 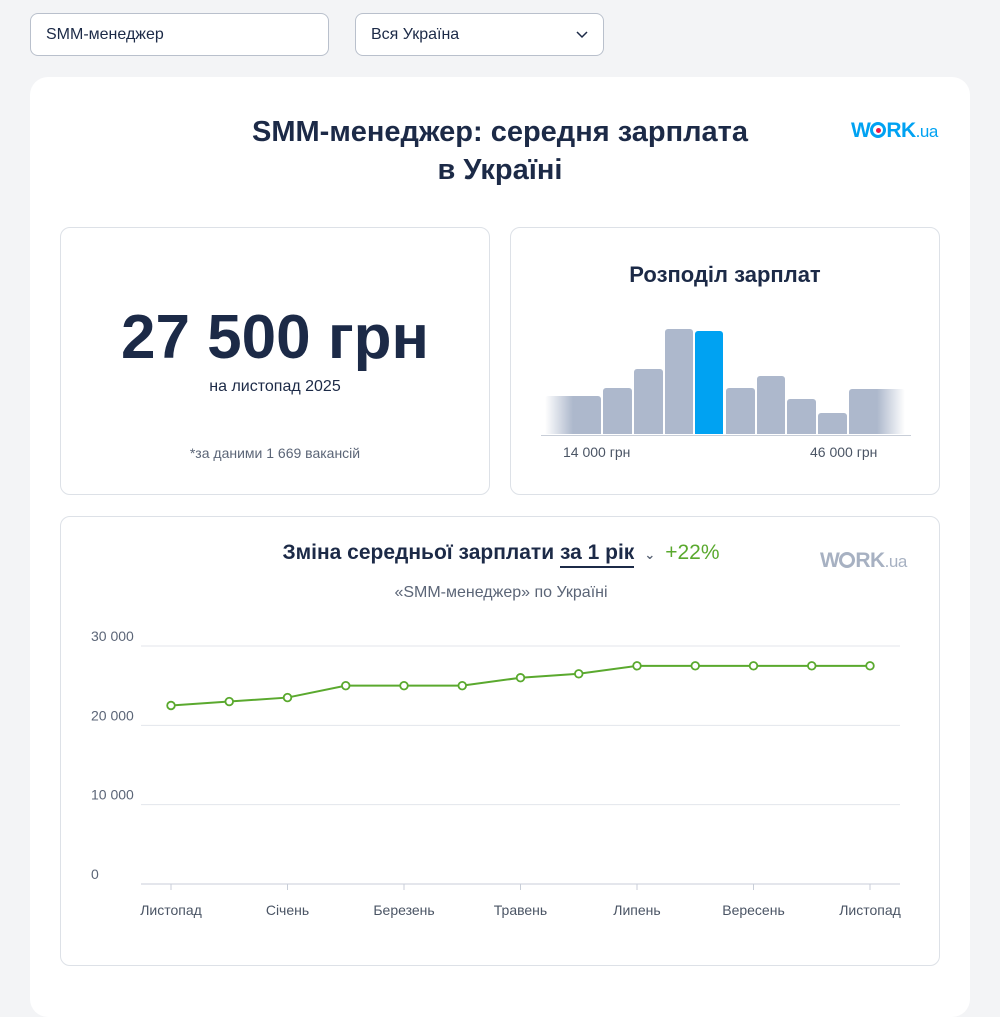 I want to click on region-select-value: Вся Україна, so click(x=415, y=34).